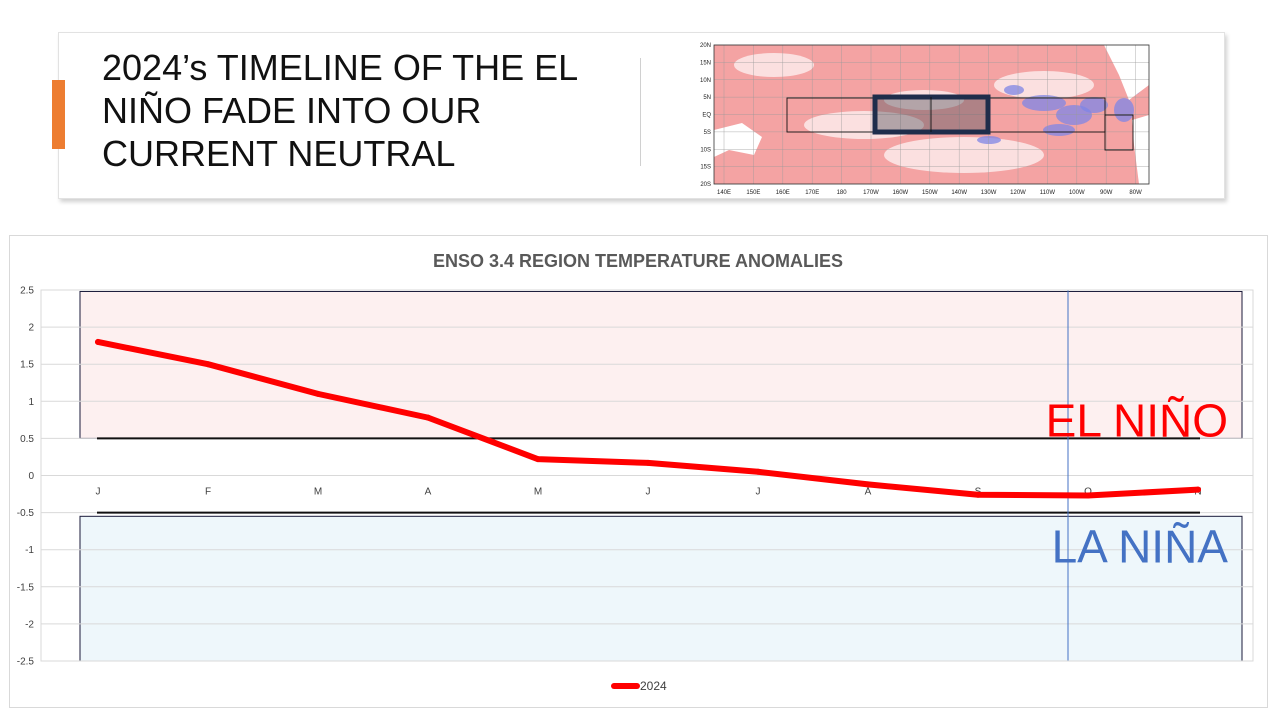 The height and width of the screenshot is (720, 1280). I want to click on map-lon-label: 160E, so click(783, 193).